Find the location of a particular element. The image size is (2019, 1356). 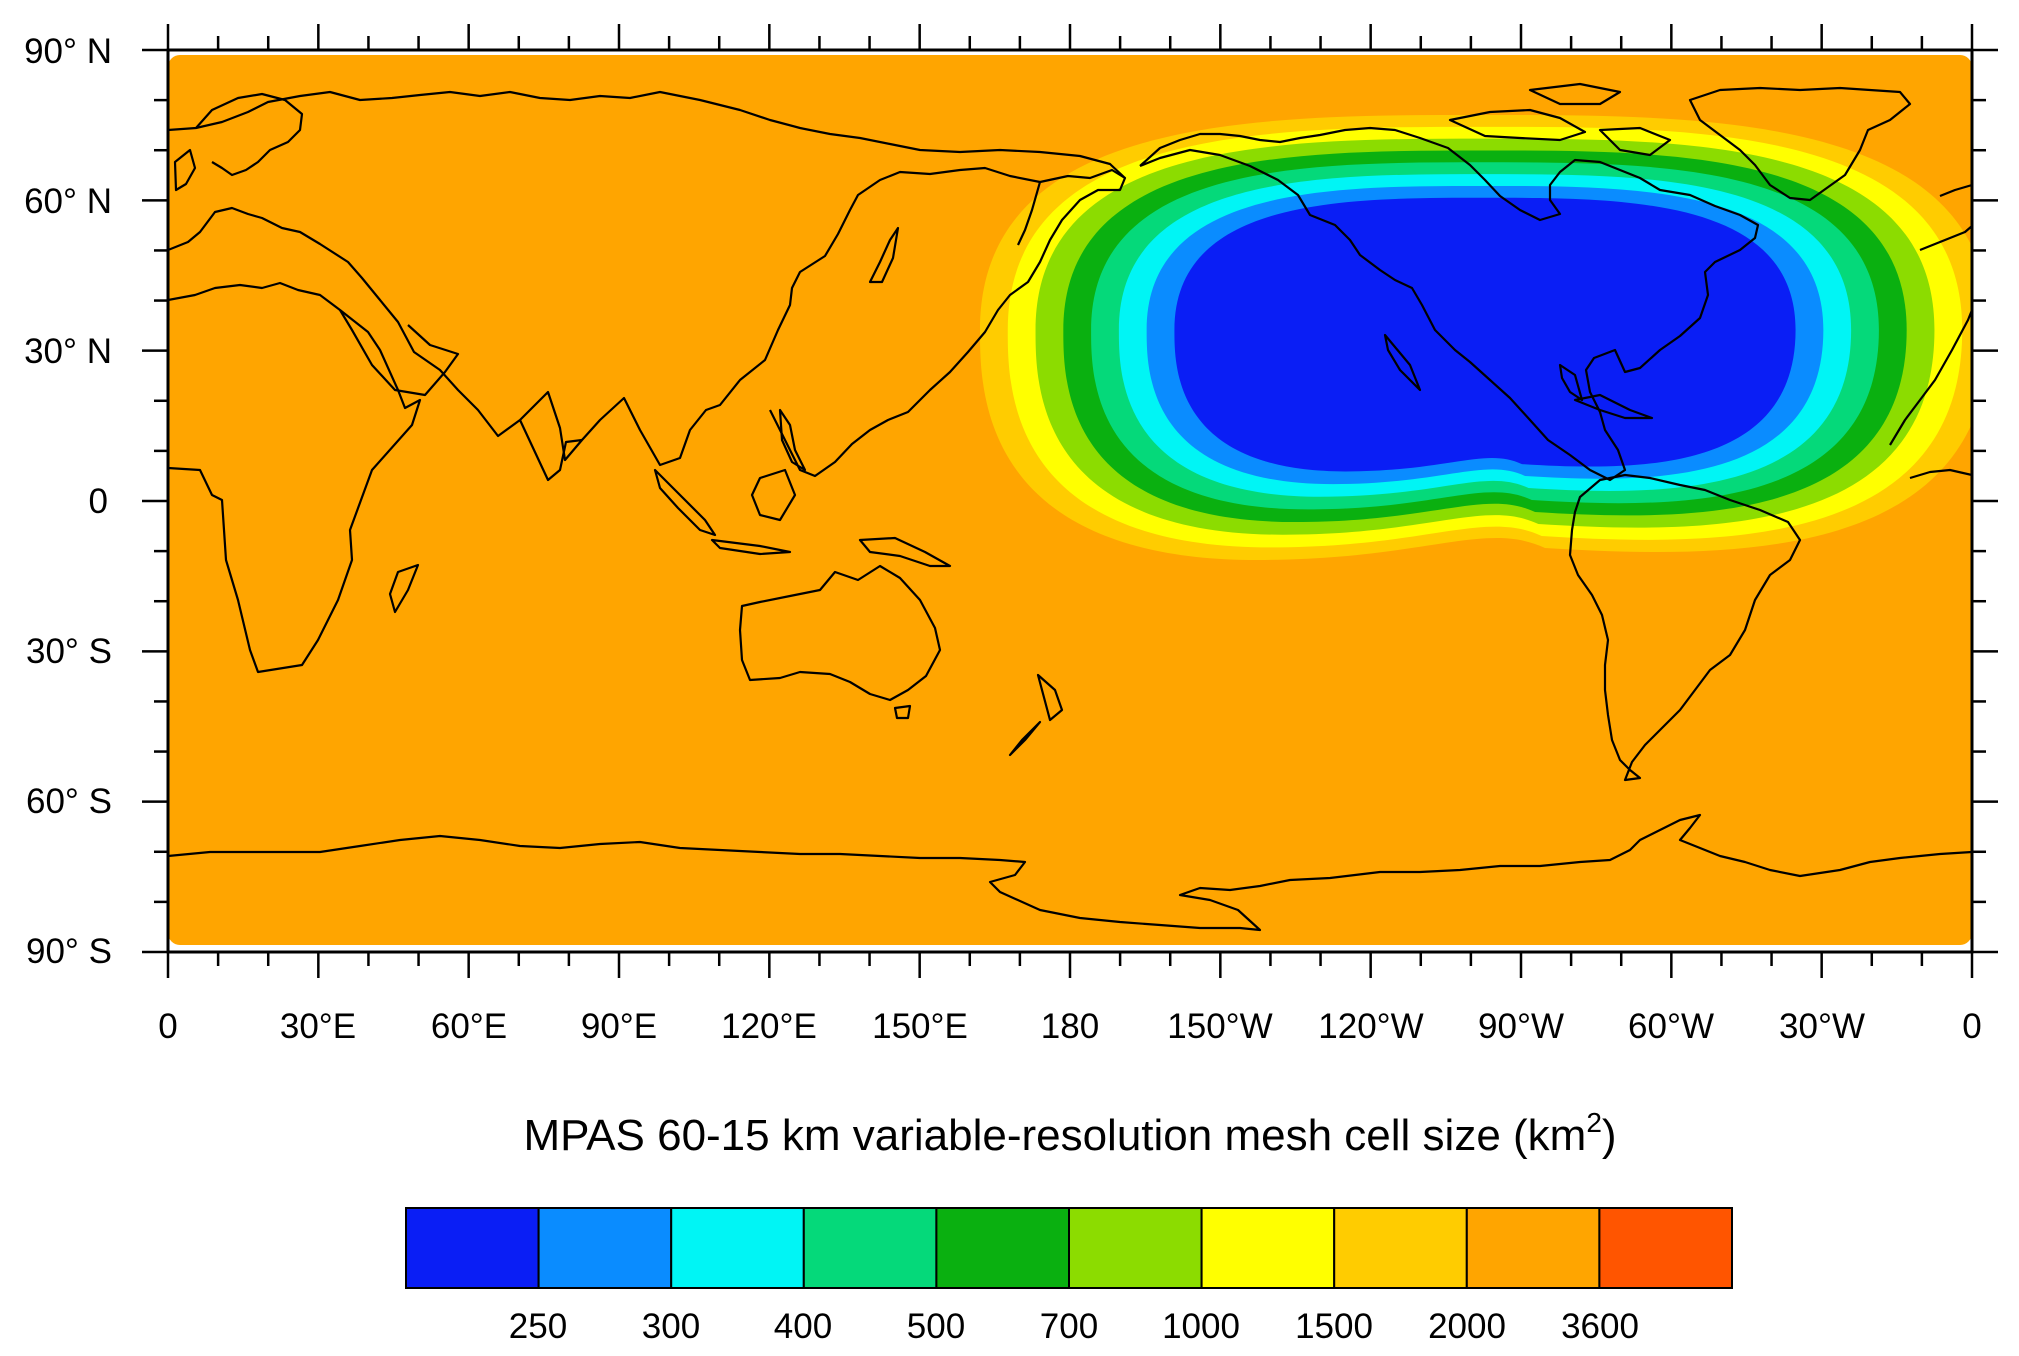

x-tick-label: 90°E is located at coordinates (619, 1026).